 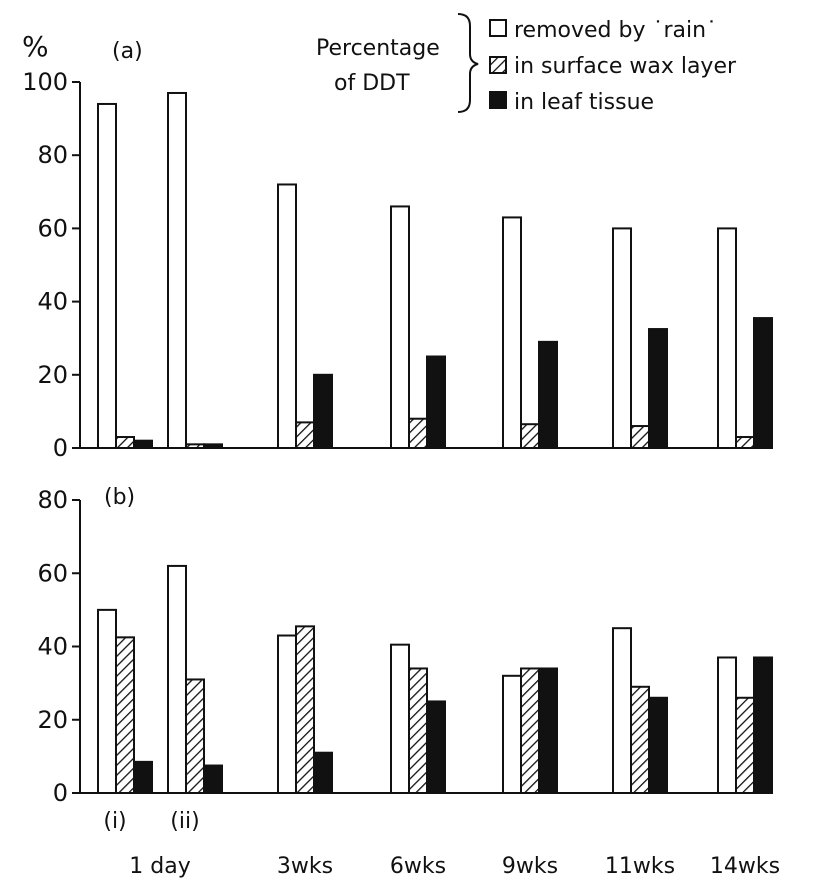 What do you see at coordinates (640, 866) in the screenshot?
I see `x-category-label: 11wks` at bounding box center [640, 866].